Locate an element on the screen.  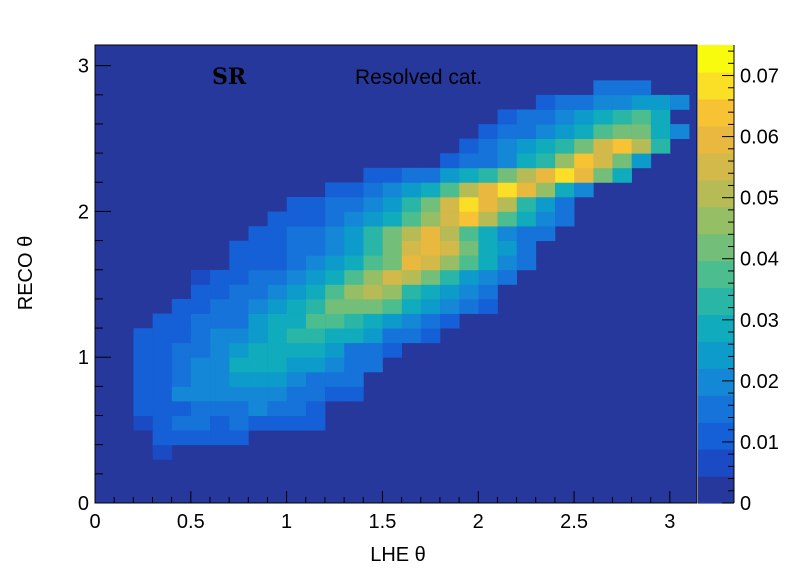
colorbar-tick-label: 0.02 is located at coordinates (759, 382).